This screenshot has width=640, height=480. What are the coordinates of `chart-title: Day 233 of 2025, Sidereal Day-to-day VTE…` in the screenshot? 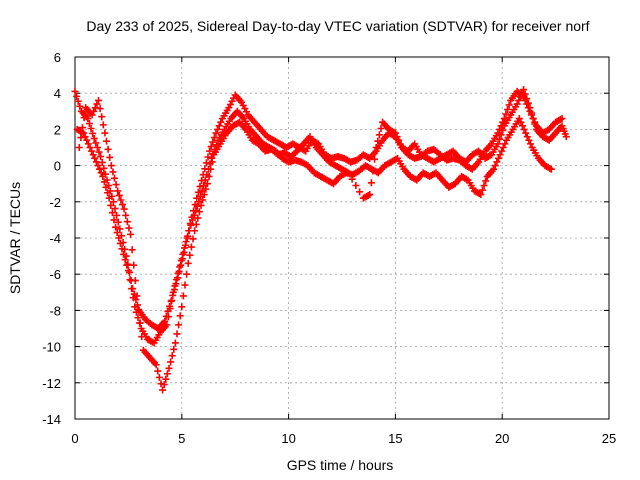 It's located at (337, 26).